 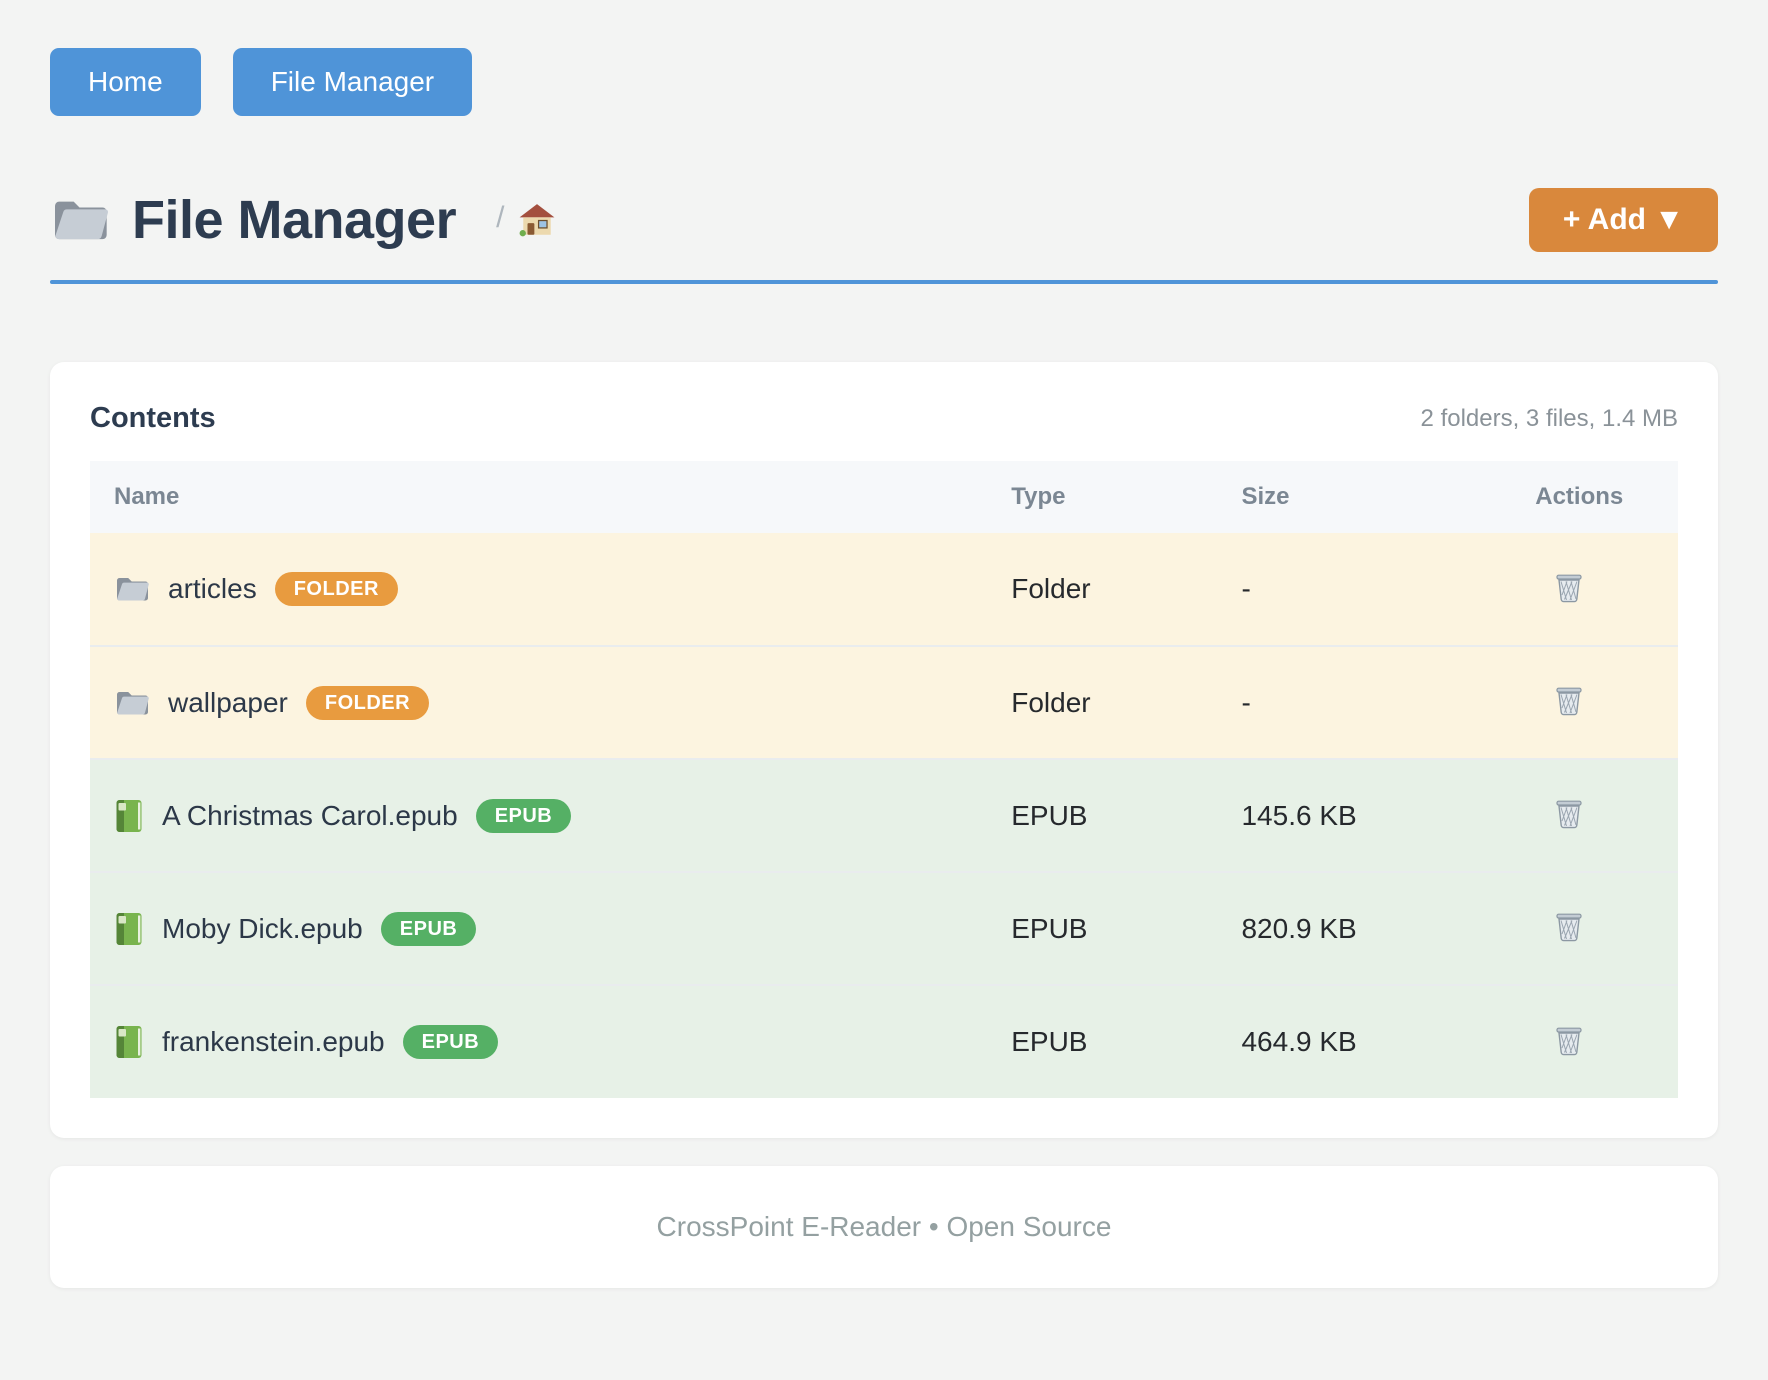 I want to click on table-header-row: Name Type Size Actions, so click(x=884, y=497).